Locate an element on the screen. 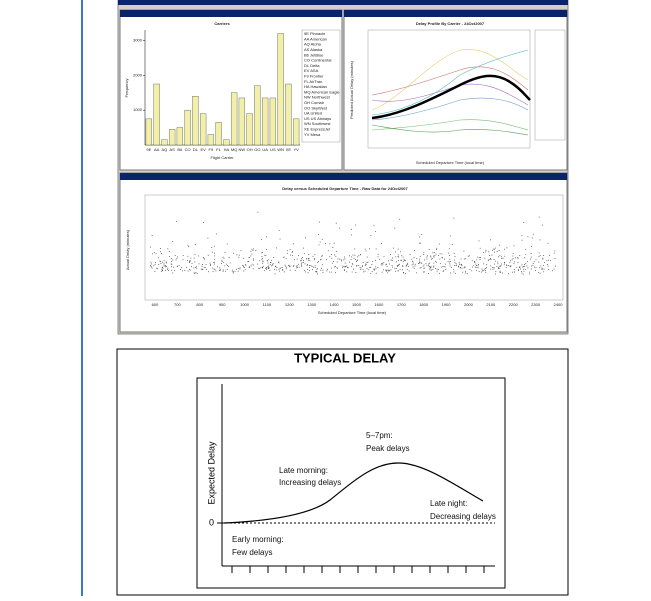  average-curve is located at coordinates (451, 97).